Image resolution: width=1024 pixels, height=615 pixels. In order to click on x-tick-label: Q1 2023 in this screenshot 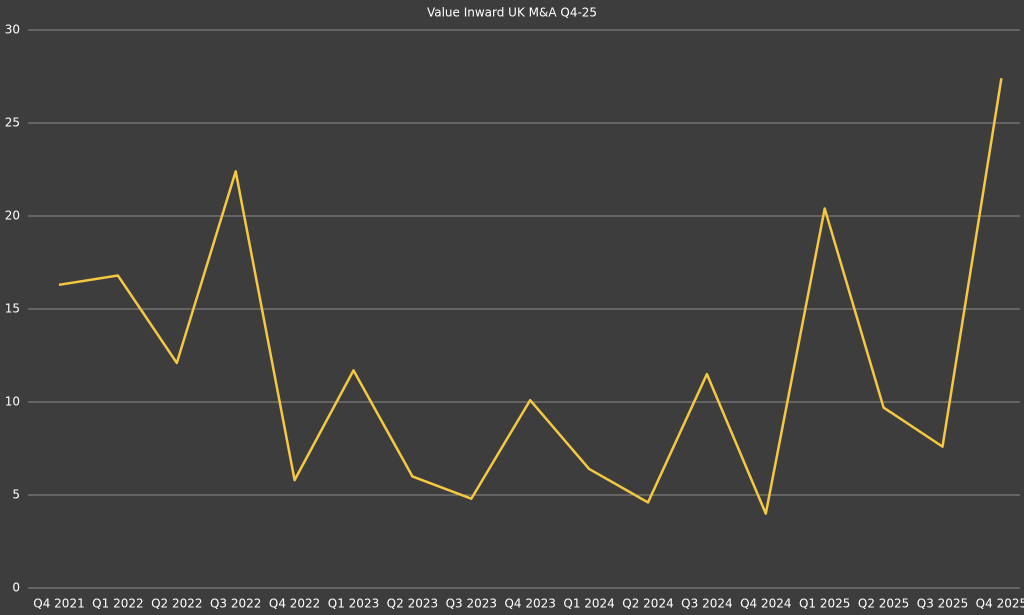, I will do `click(353, 604)`.